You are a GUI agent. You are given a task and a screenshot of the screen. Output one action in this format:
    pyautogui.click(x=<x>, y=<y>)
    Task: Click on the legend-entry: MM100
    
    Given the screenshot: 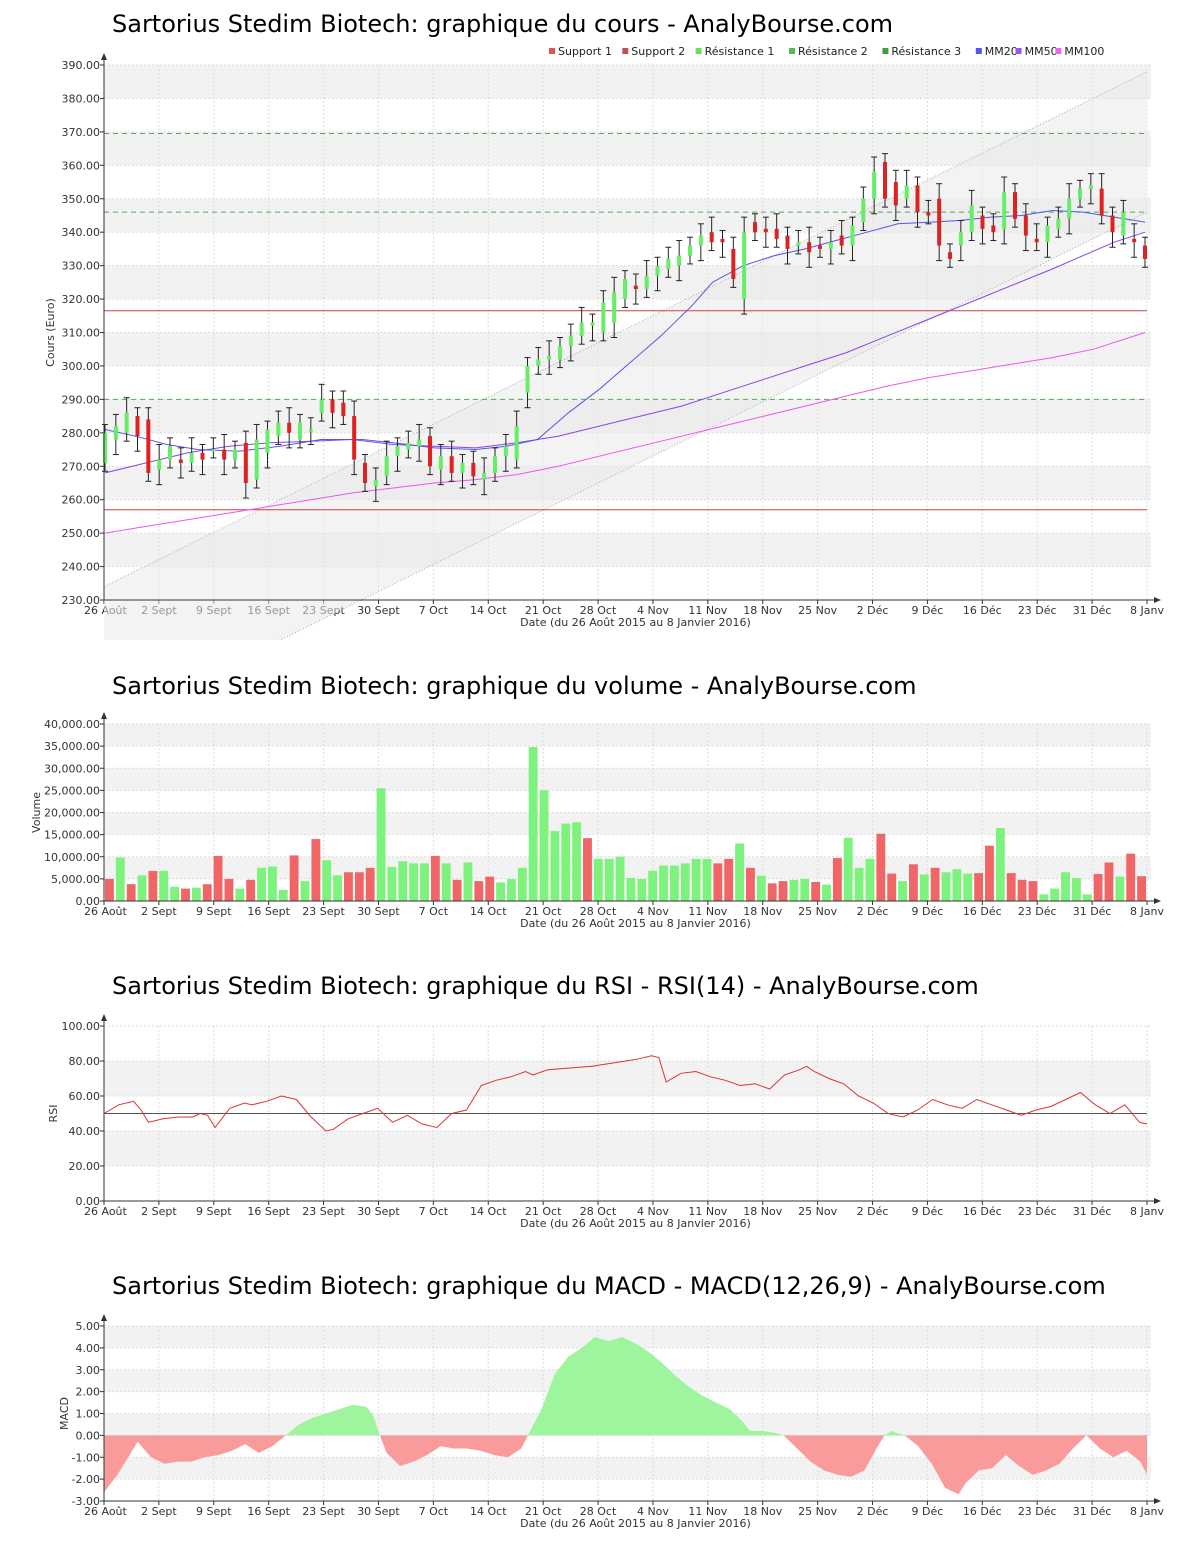 What is the action you would take?
    pyautogui.click(x=1084, y=51)
    